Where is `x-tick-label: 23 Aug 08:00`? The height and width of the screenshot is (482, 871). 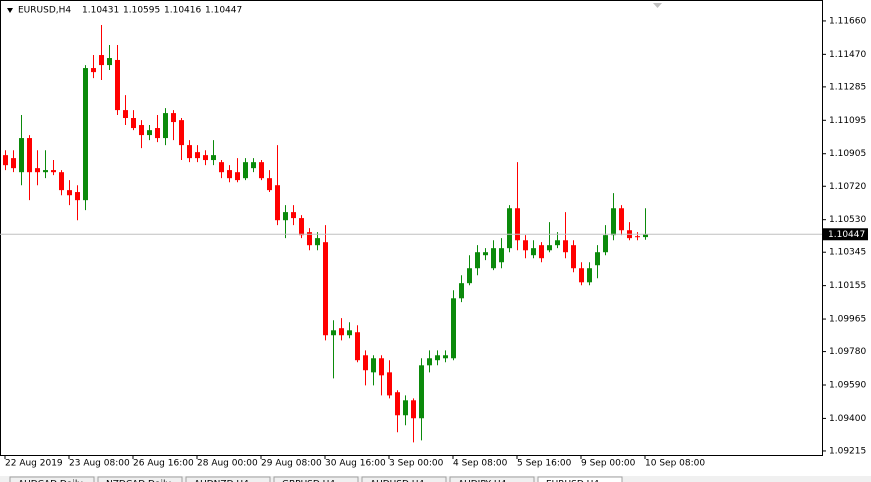 x-tick-label: 23 Aug 08:00 is located at coordinates (99, 464).